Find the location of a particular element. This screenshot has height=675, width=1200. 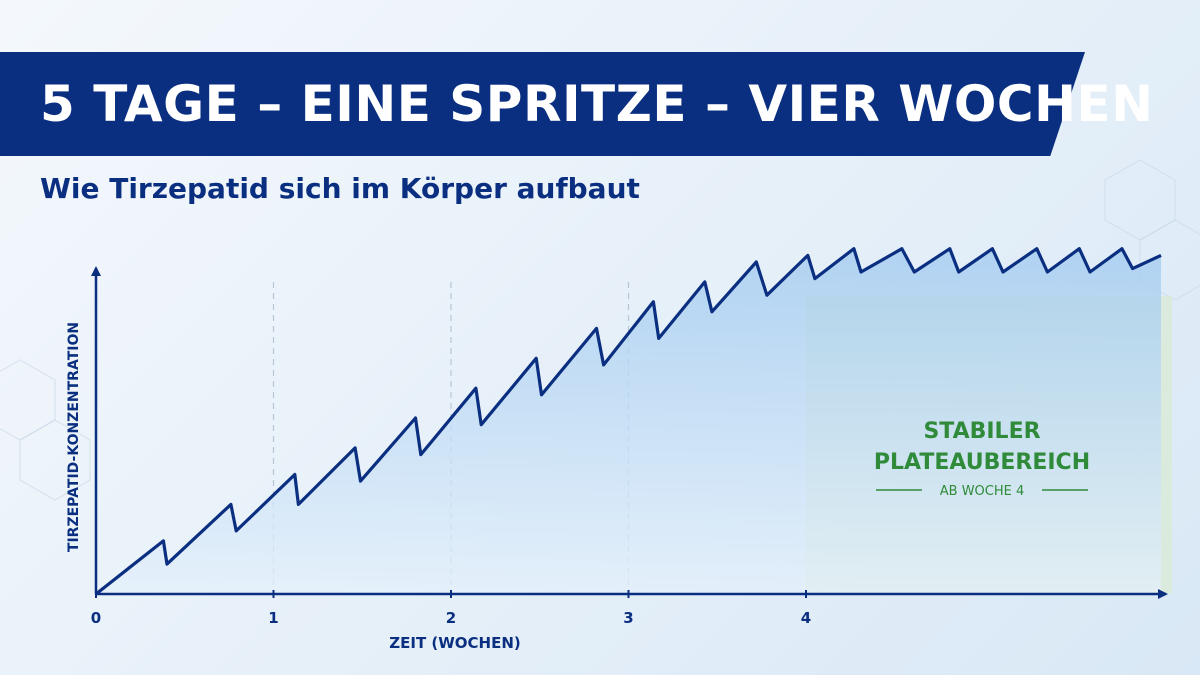

page-title: 5 TAGE – EINE SPRITZE – VIER WOCHEN is located at coordinates (597, 104).